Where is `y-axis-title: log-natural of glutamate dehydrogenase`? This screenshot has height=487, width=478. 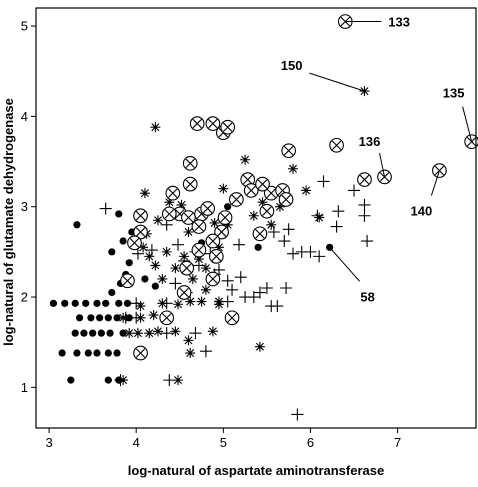 y-axis-title: log-natural of glutamate dehydrogenase is located at coordinates (8, 222).